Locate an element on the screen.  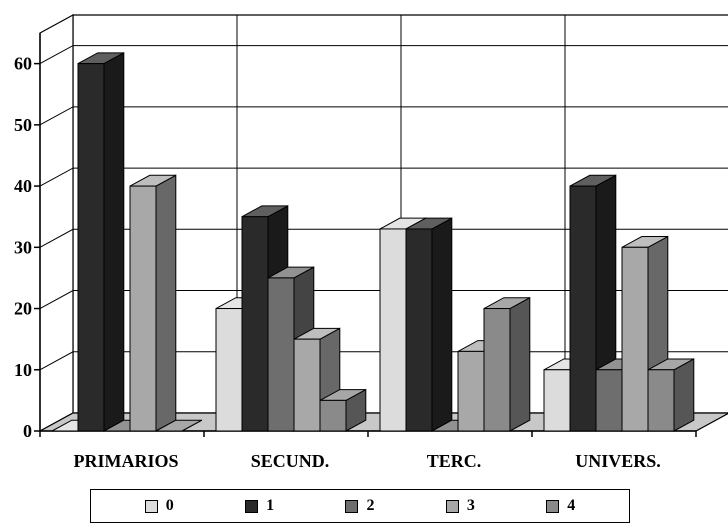
bar-top is located at coordinates (179, 425).